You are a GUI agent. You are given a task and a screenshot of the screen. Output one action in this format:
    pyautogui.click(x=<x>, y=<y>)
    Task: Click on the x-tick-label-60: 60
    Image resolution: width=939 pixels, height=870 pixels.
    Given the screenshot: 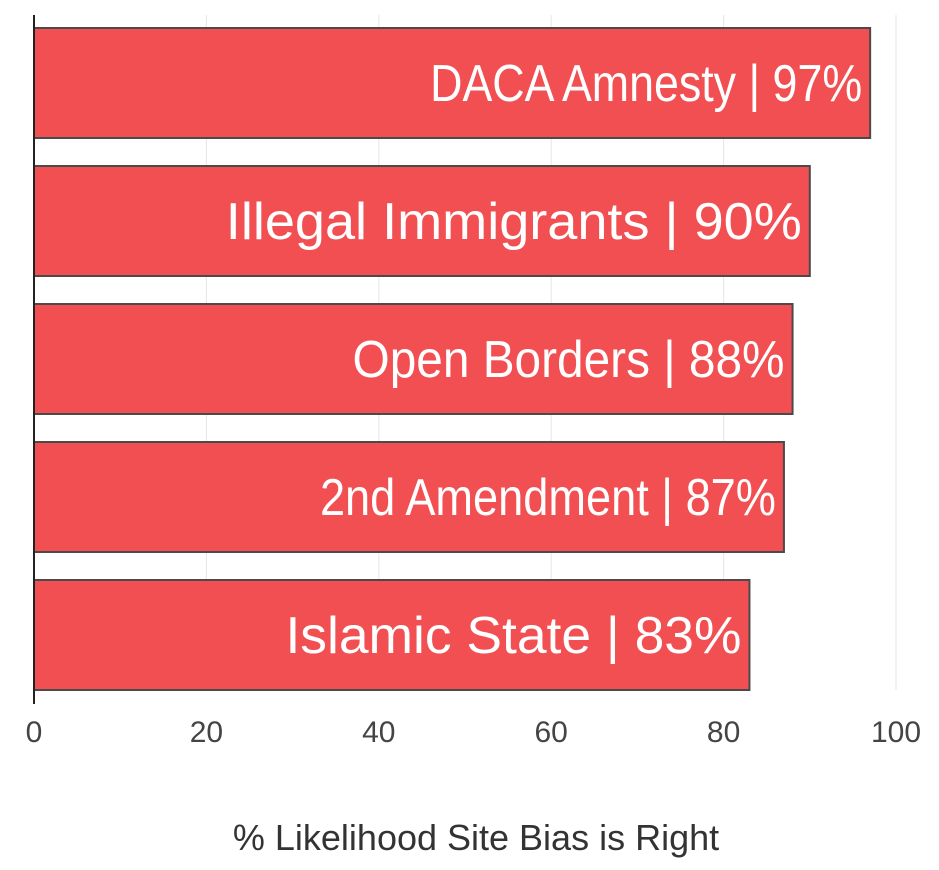 What is the action you would take?
    pyautogui.click(x=551, y=732)
    